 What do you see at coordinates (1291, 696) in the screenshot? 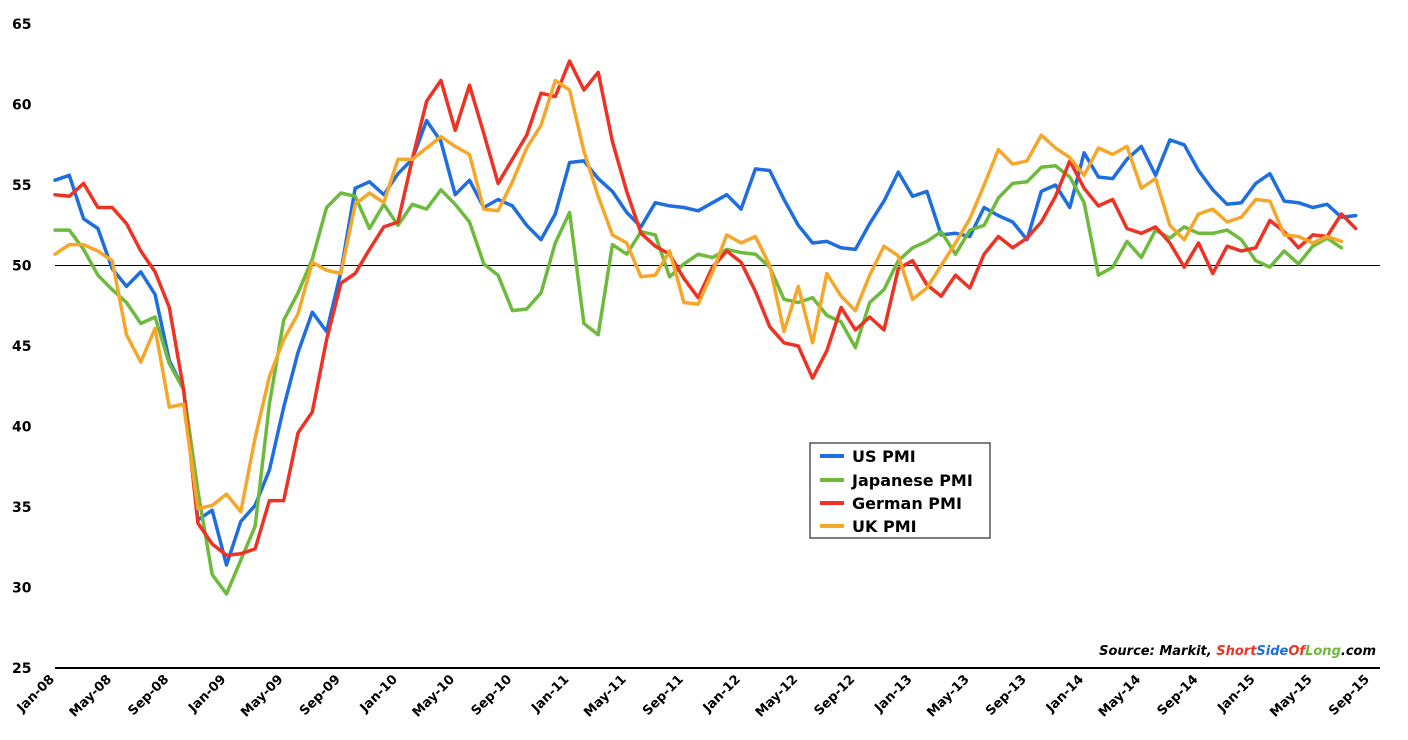
I see `x-tick-label: May-15` at bounding box center [1291, 696].